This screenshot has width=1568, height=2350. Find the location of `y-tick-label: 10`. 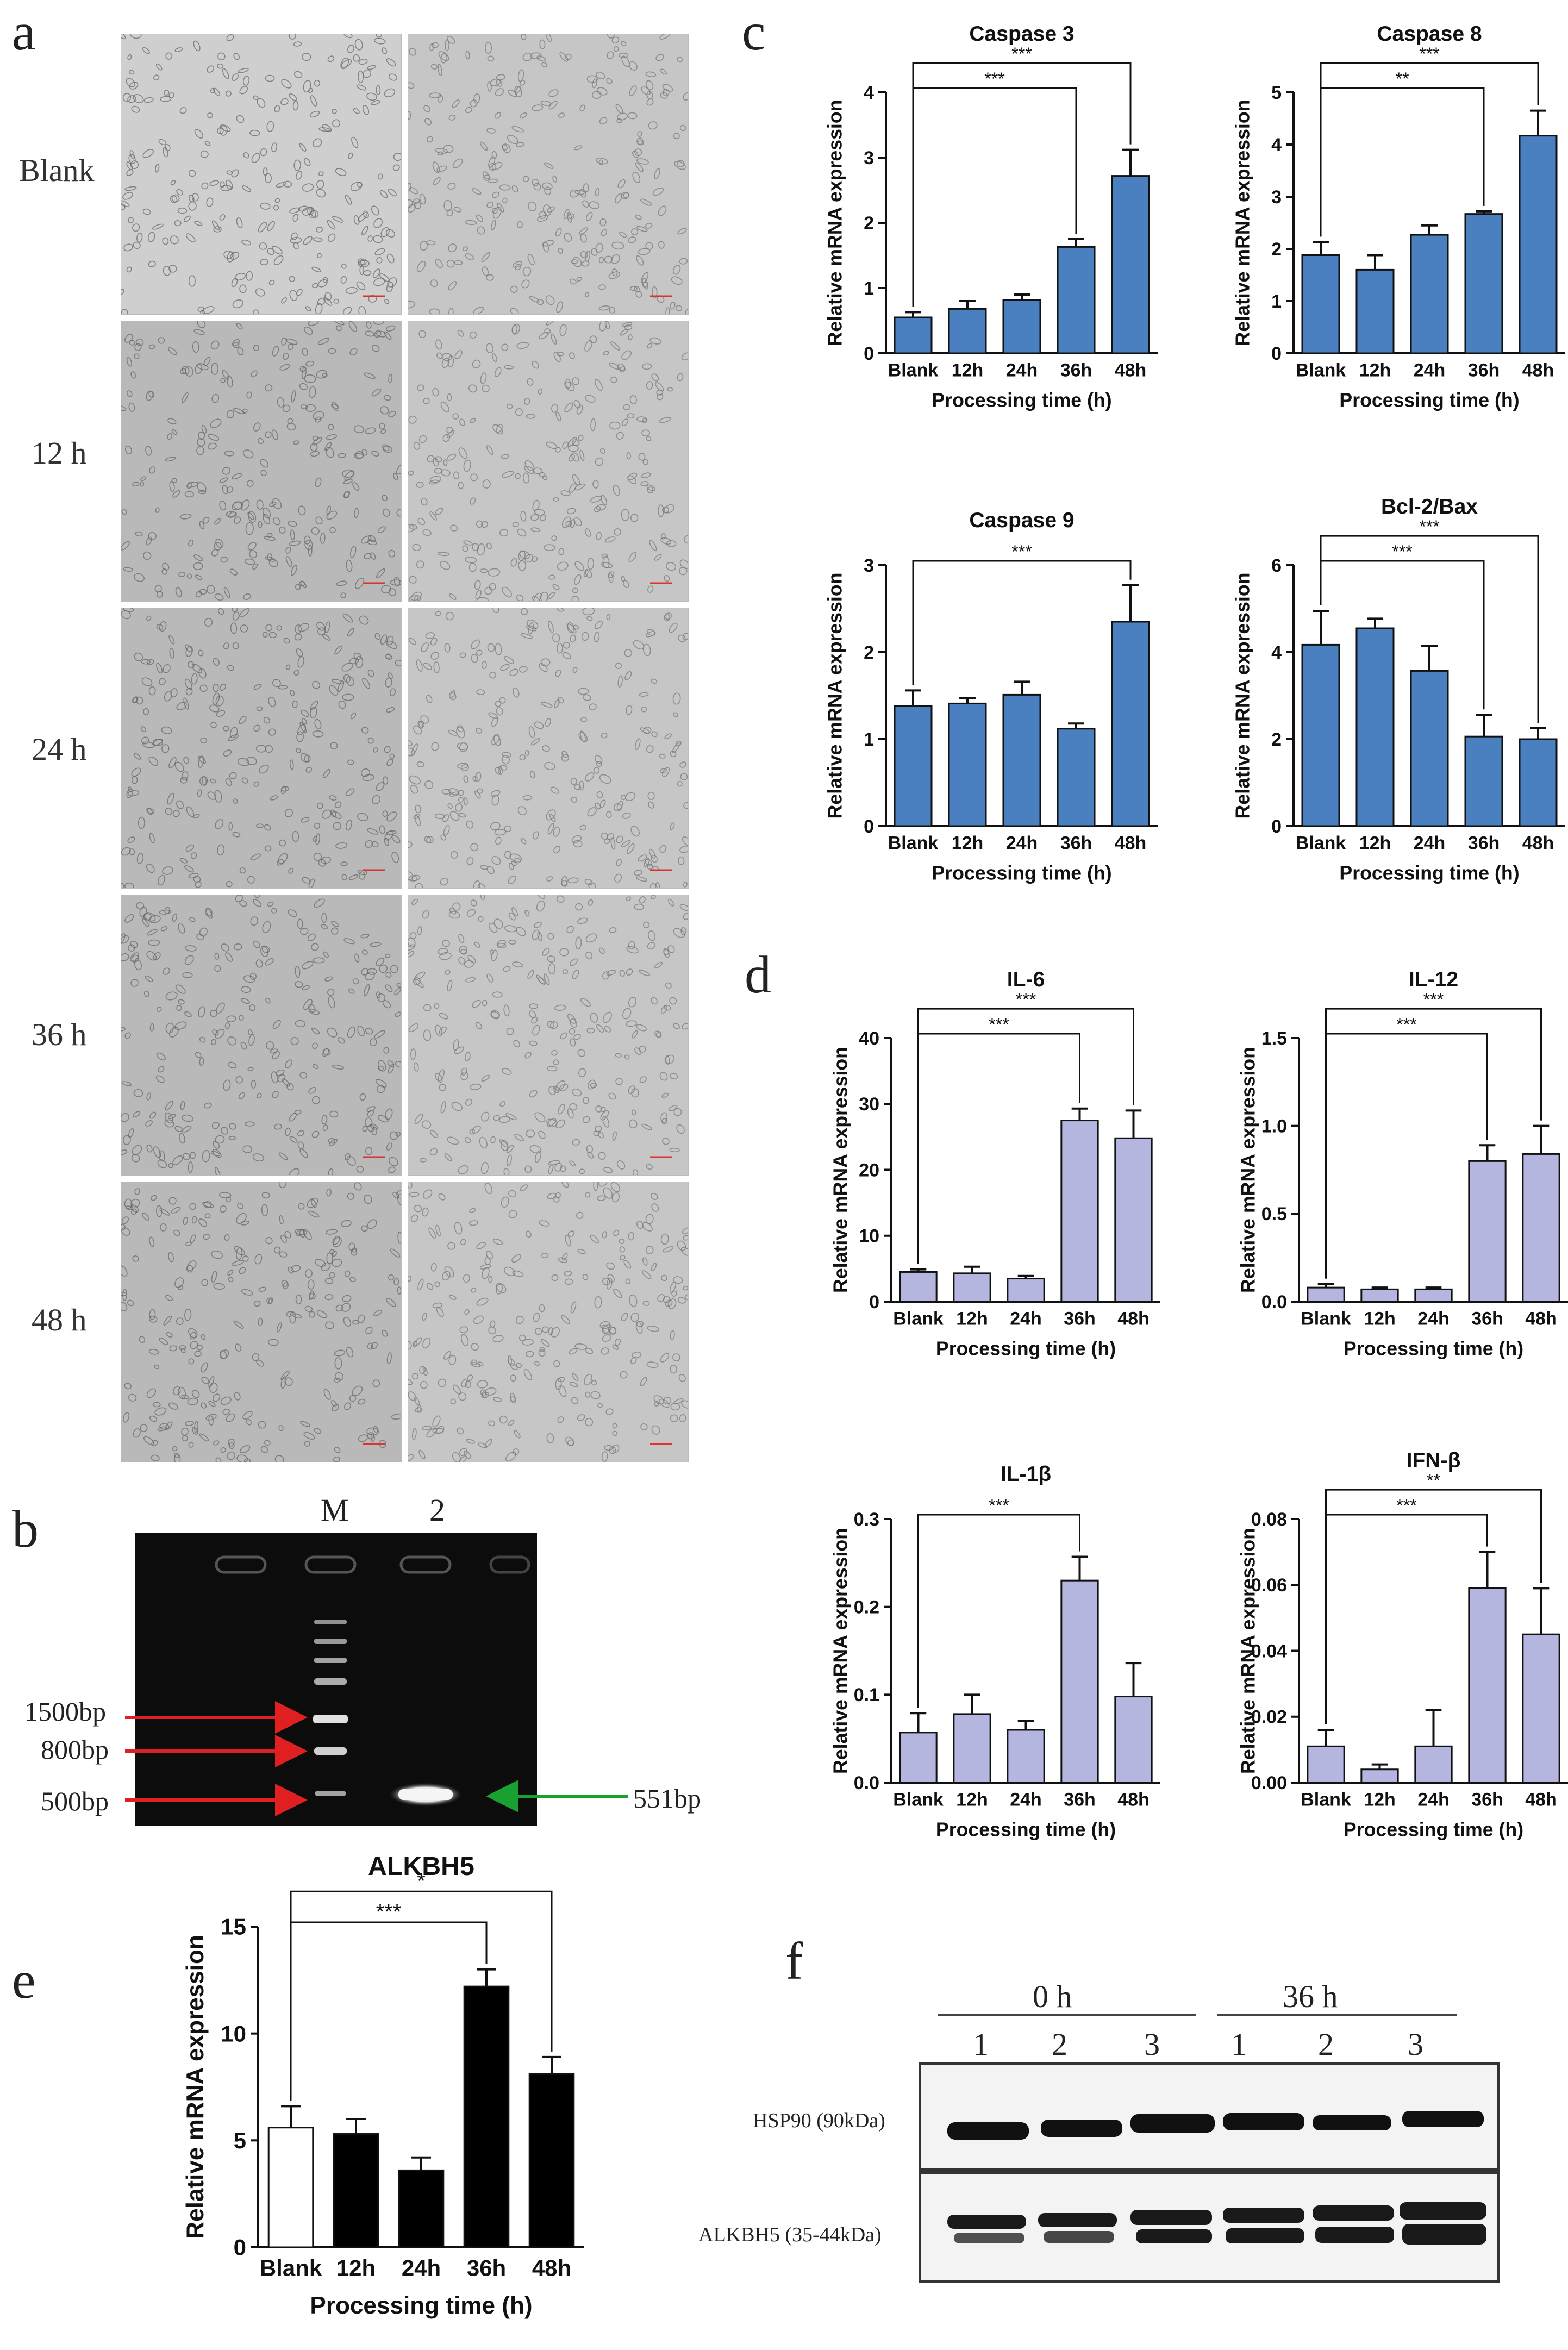

y-tick-label: 10 is located at coordinates (869, 1236).